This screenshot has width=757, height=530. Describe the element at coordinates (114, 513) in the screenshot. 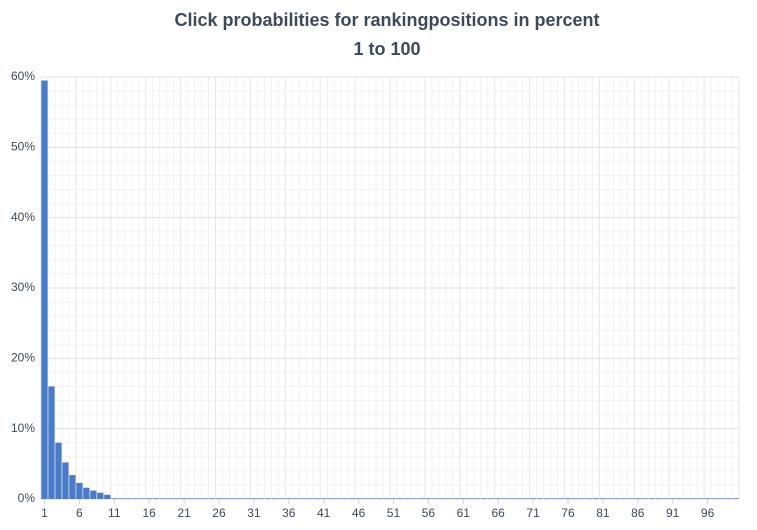

I see `x-tick-label: 11` at that location.